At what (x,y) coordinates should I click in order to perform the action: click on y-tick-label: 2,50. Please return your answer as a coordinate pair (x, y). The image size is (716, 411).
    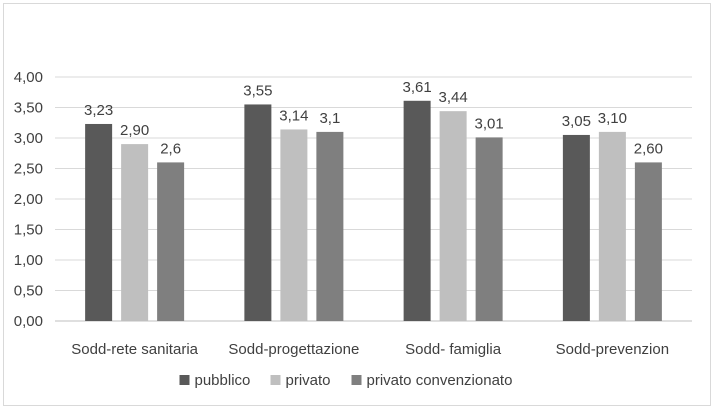
    Looking at the image, I should click on (28, 169).